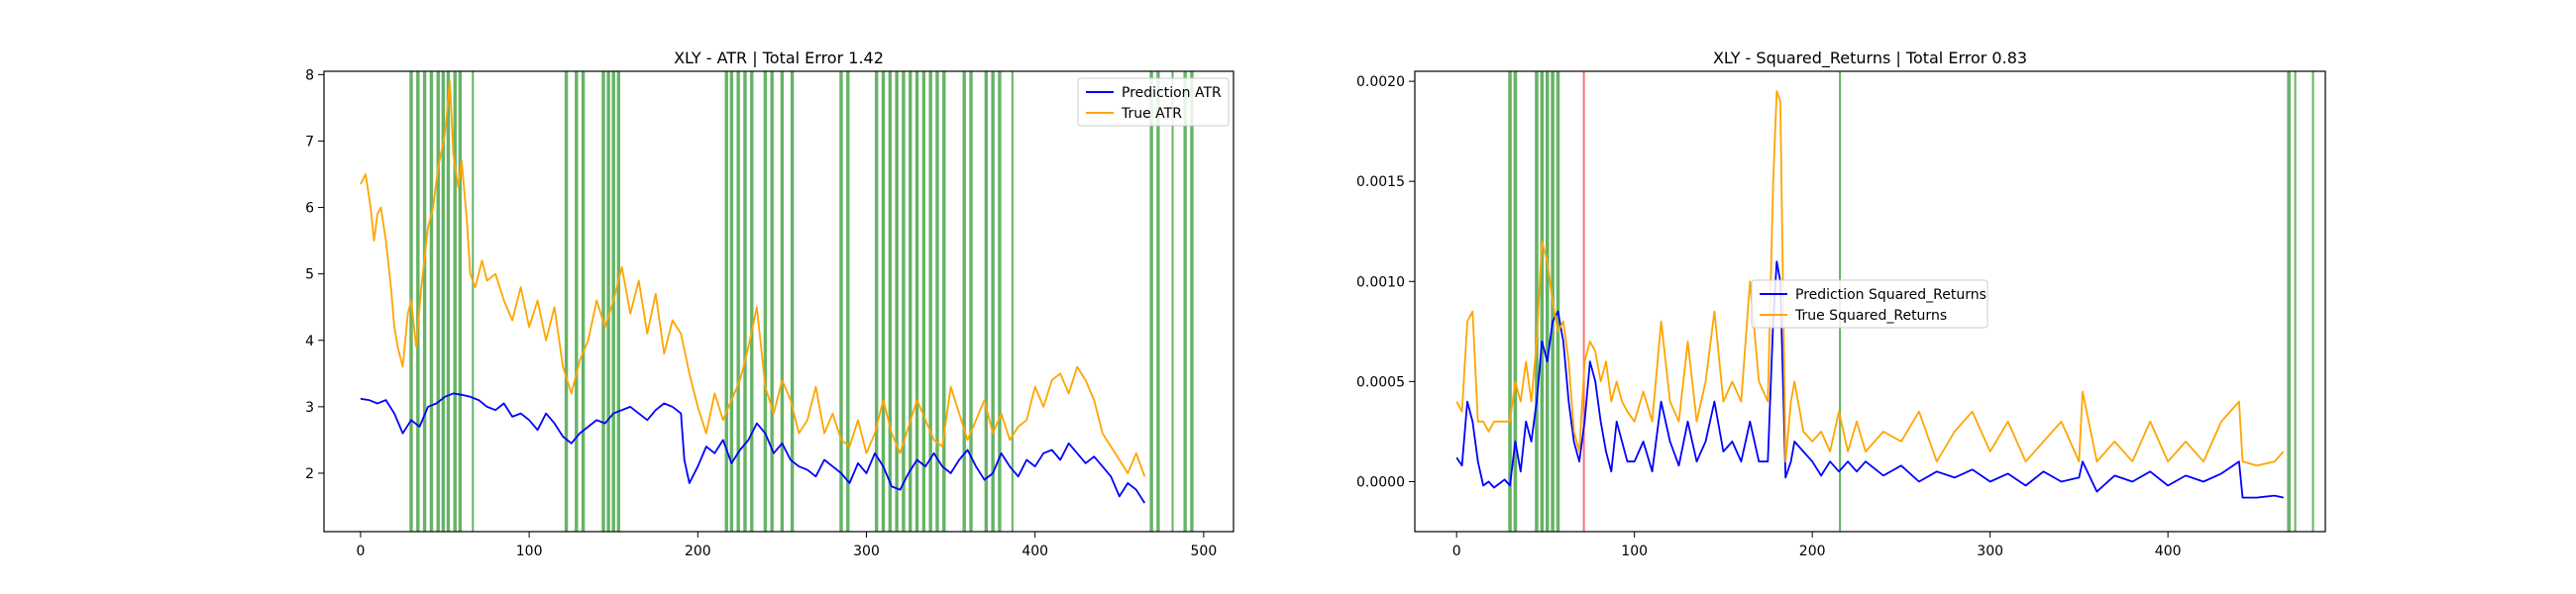  I want to click on legend: Prediction ATR True ATR, so click(1153, 102).